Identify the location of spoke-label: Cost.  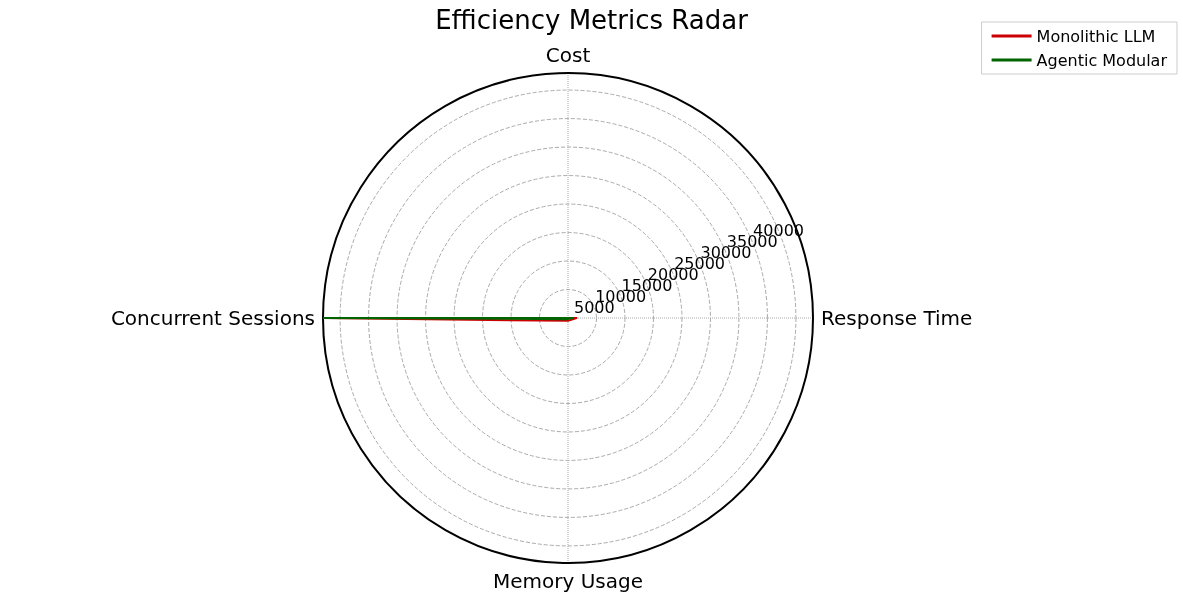
(568, 55).